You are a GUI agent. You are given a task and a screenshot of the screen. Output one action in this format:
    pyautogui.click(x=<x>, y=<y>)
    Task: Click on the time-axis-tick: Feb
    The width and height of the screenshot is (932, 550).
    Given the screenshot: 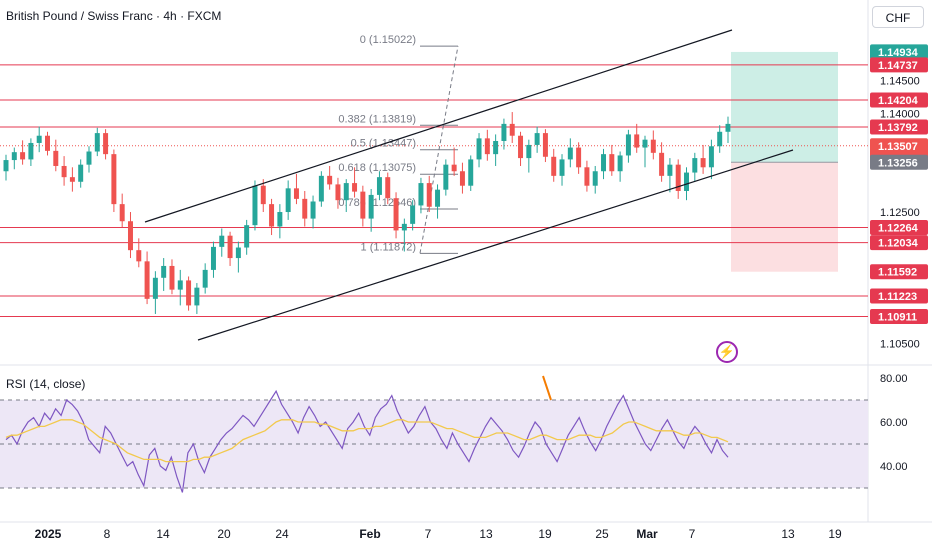 What is the action you would take?
    pyautogui.click(x=369, y=534)
    